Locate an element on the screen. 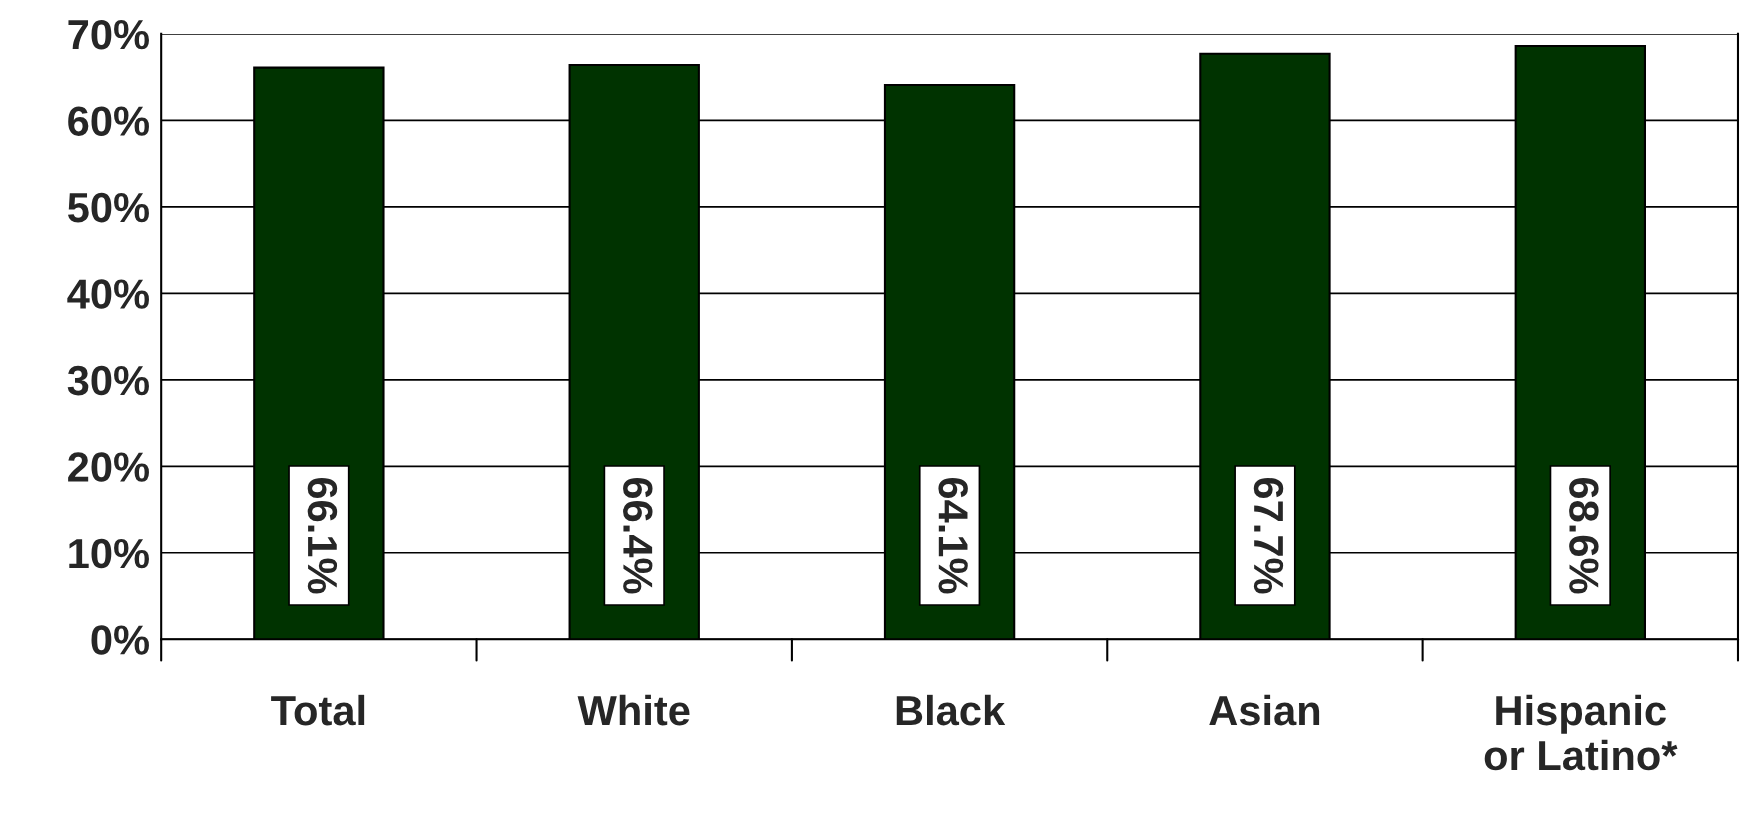 The width and height of the screenshot is (1752, 827). y-tick-label: 40% is located at coordinates (108, 294).